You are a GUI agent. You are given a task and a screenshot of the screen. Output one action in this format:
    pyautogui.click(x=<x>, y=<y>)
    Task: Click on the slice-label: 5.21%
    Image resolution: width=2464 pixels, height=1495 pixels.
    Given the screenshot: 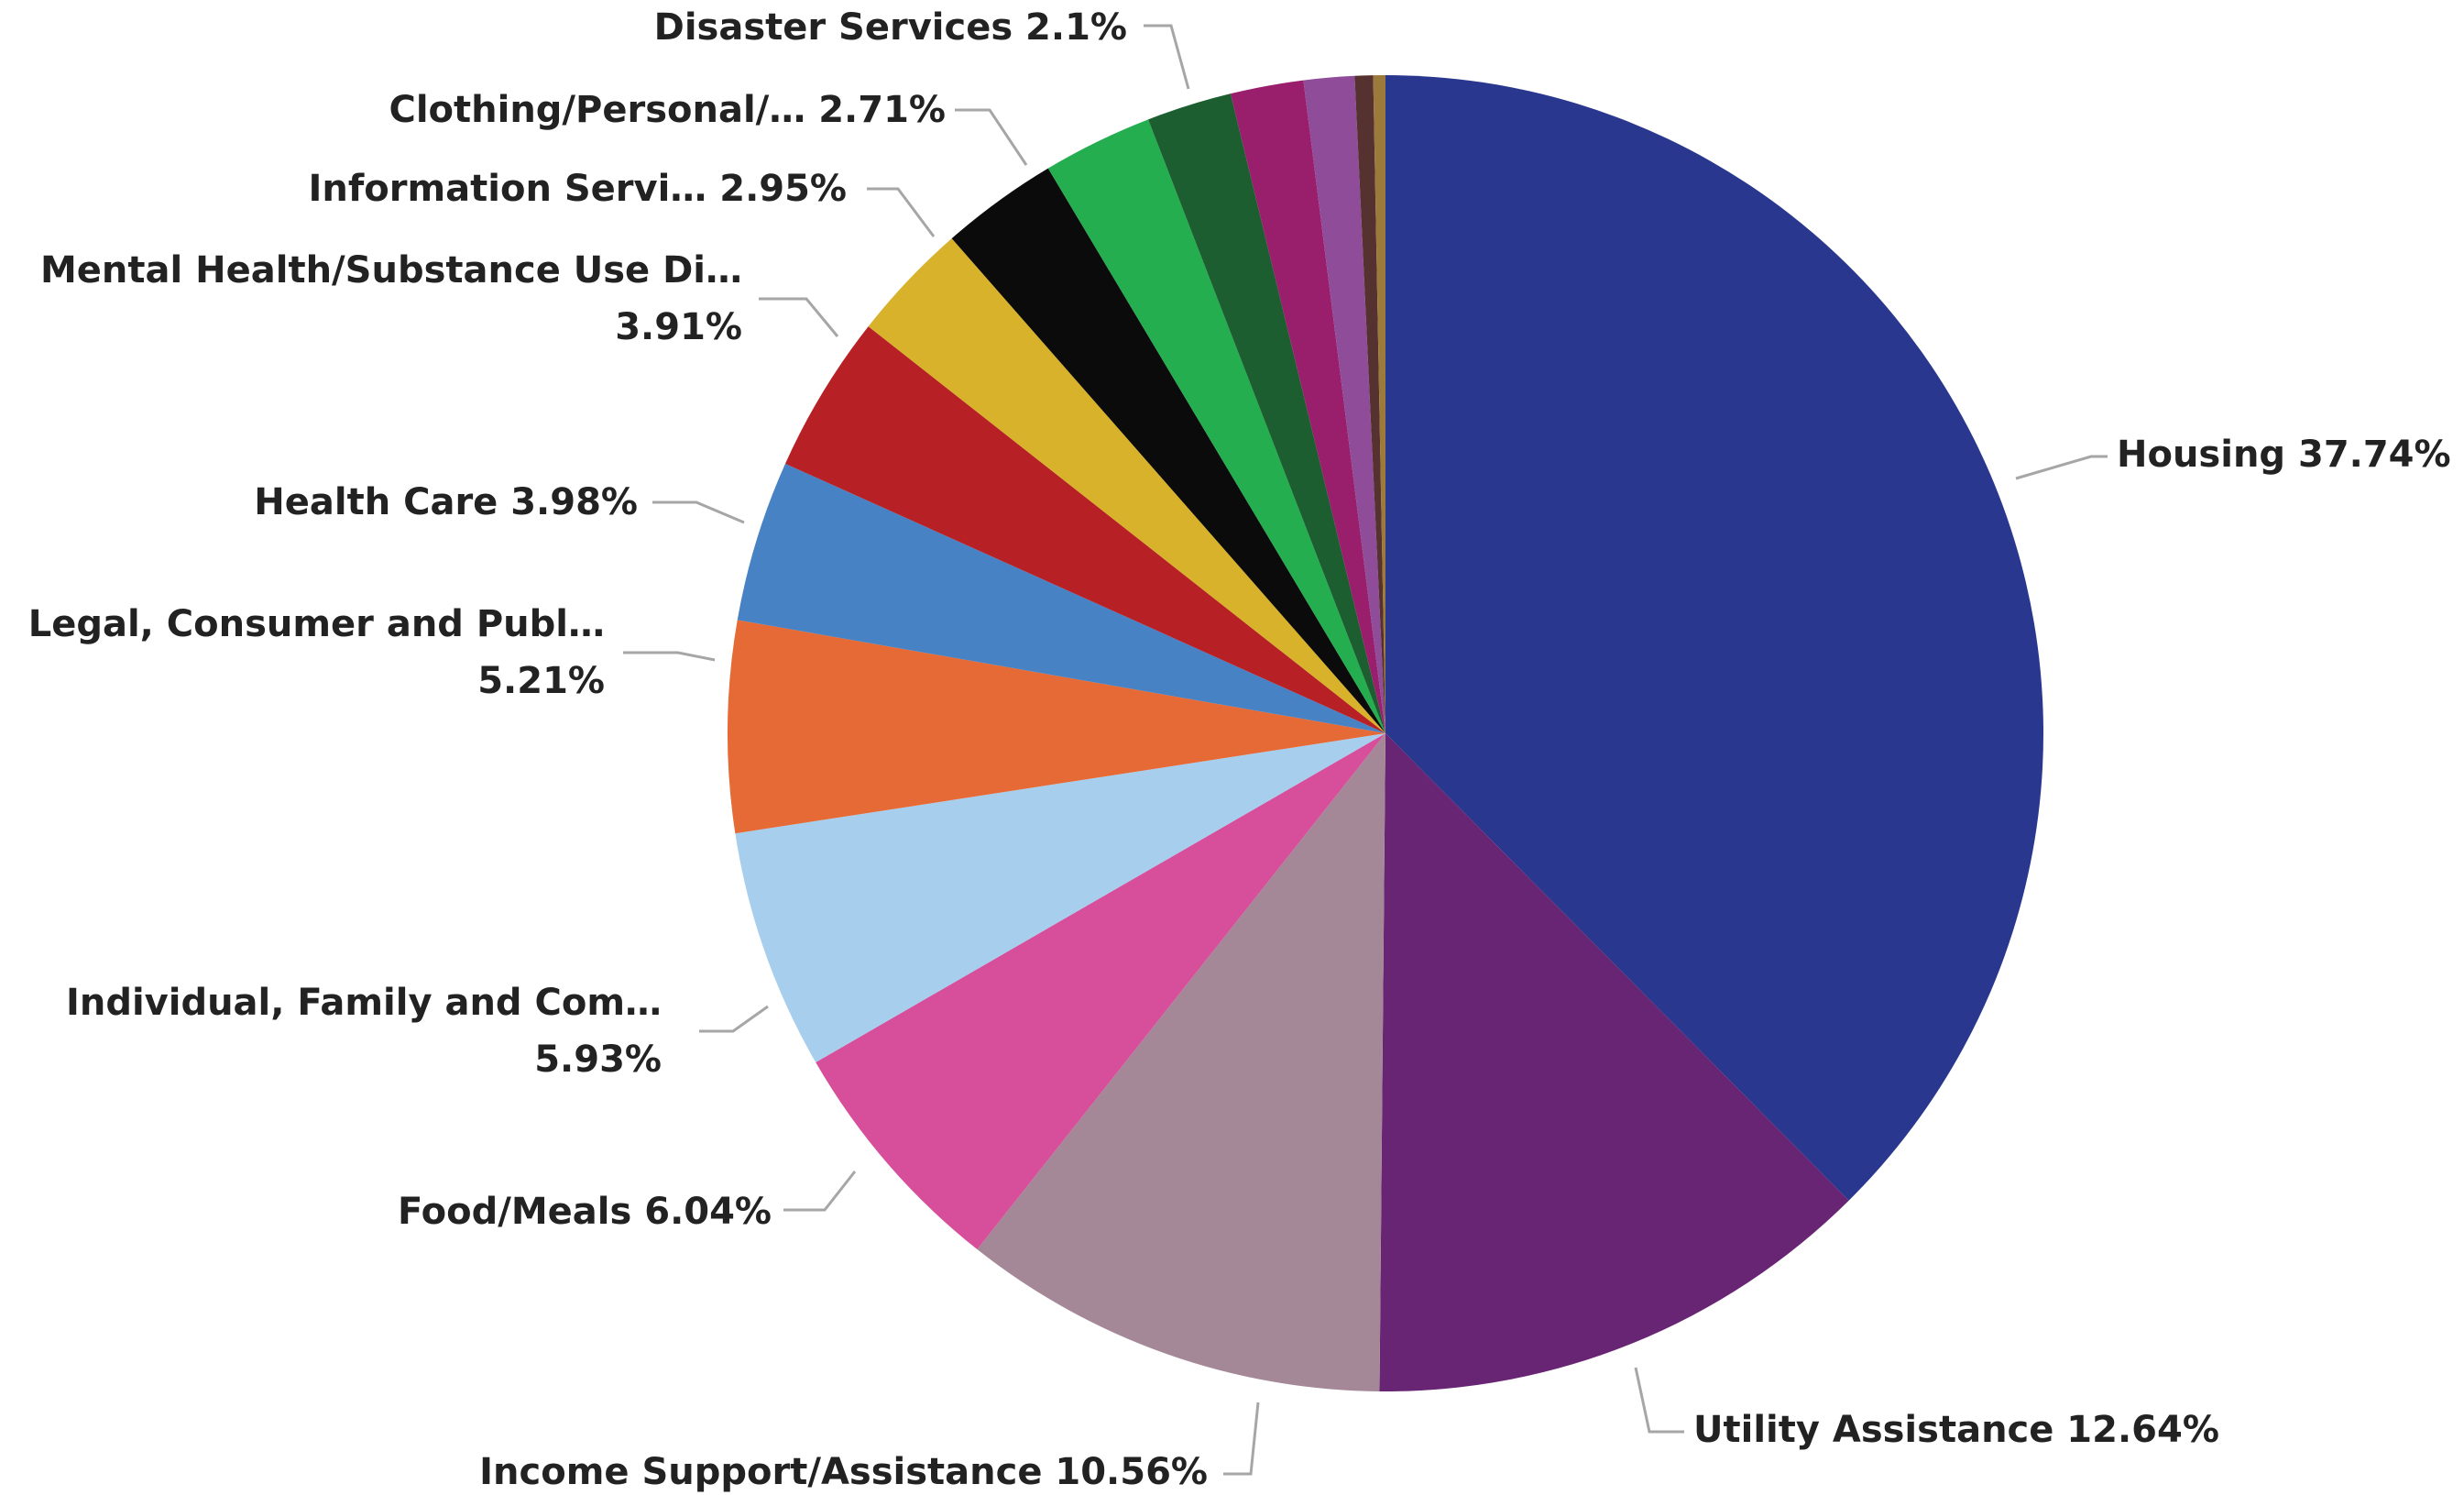 What is the action you would take?
    pyautogui.click(x=541, y=681)
    